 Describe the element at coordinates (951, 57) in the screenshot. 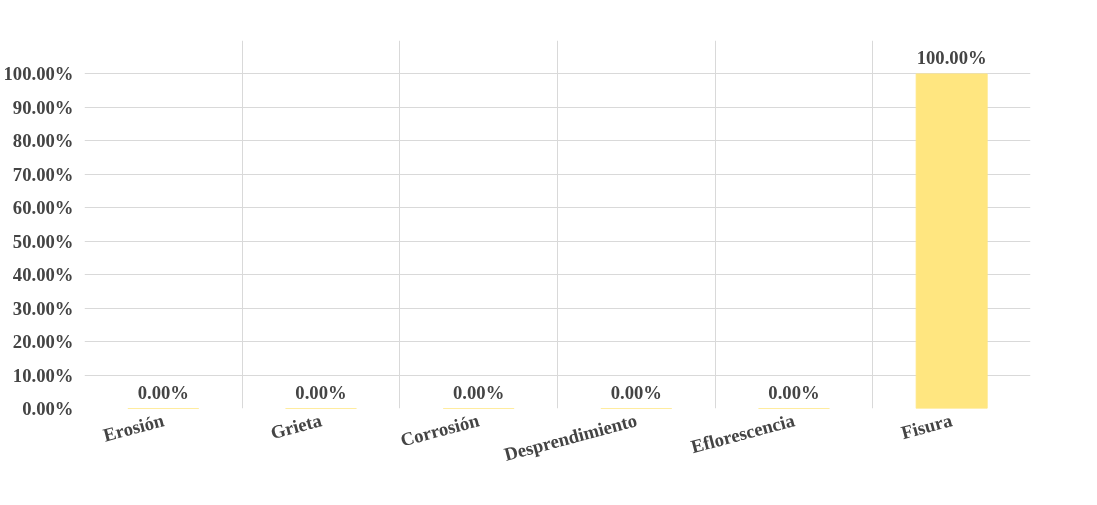

I see `data-label: 100.00%` at that location.